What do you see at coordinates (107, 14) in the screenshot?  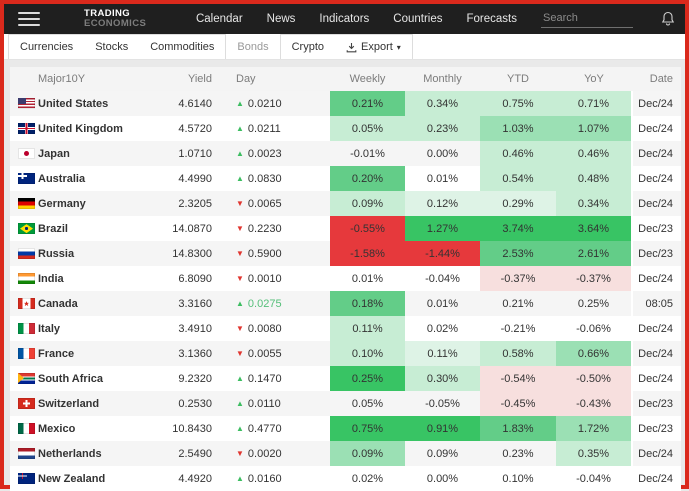 I see `logo-line1: TRADING` at bounding box center [107, 14].